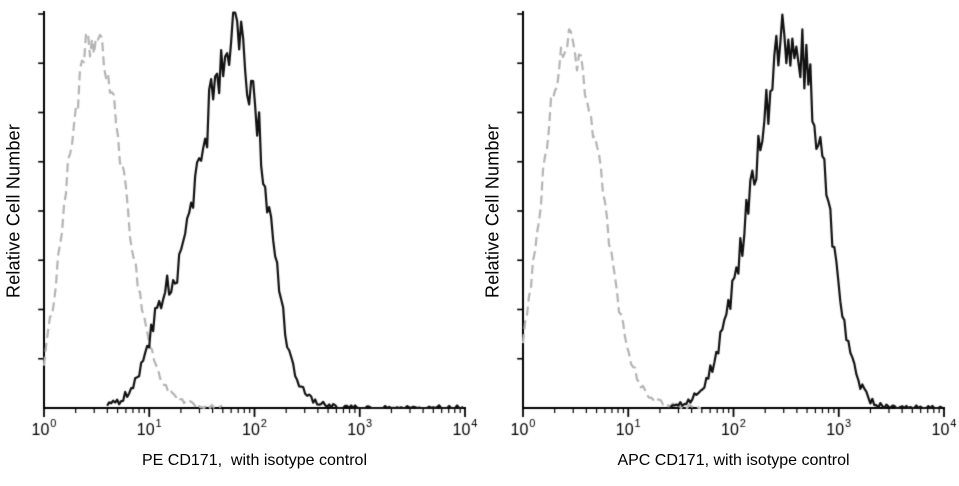  Describe the element at coordinates (254, 460) in the screenshot. I see `x-axis-caption-pe: PE CD171, with isotype control` at that location.